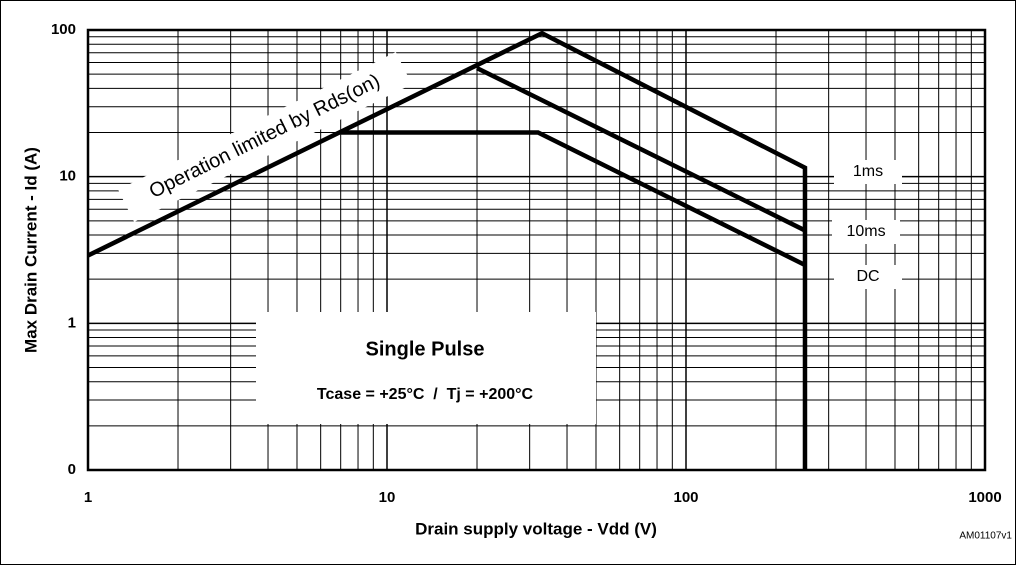 The width and height of the screenshot is (1016, 565). Describe the element at coordinates (984, 497) in the screenshot. I see `x-tick-label: 1000` at that location.